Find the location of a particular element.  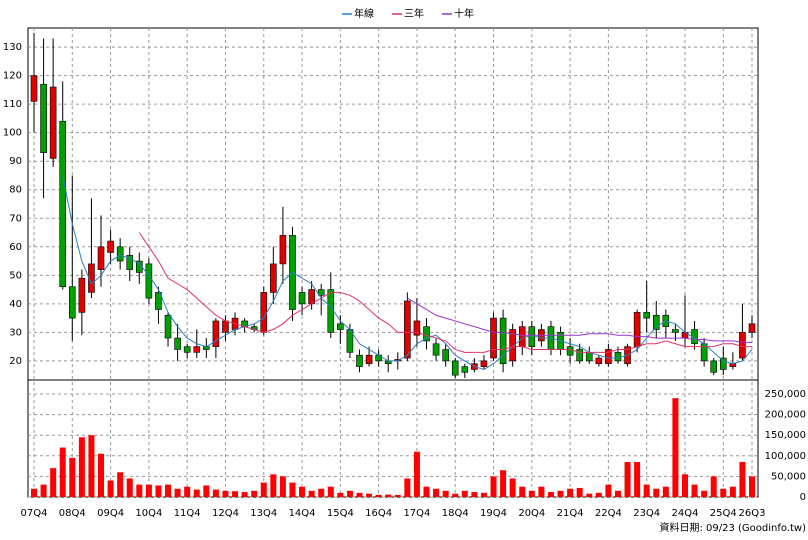

y-tick-label: 90 is located at coordinates (15, 161).